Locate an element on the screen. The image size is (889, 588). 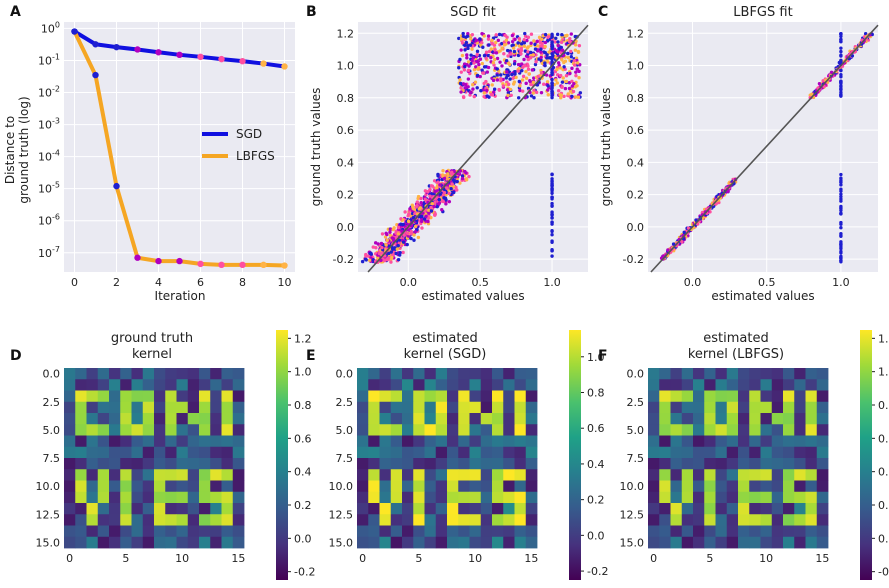
y-tick-label: 0.0 is located at coordinates (52, 374).